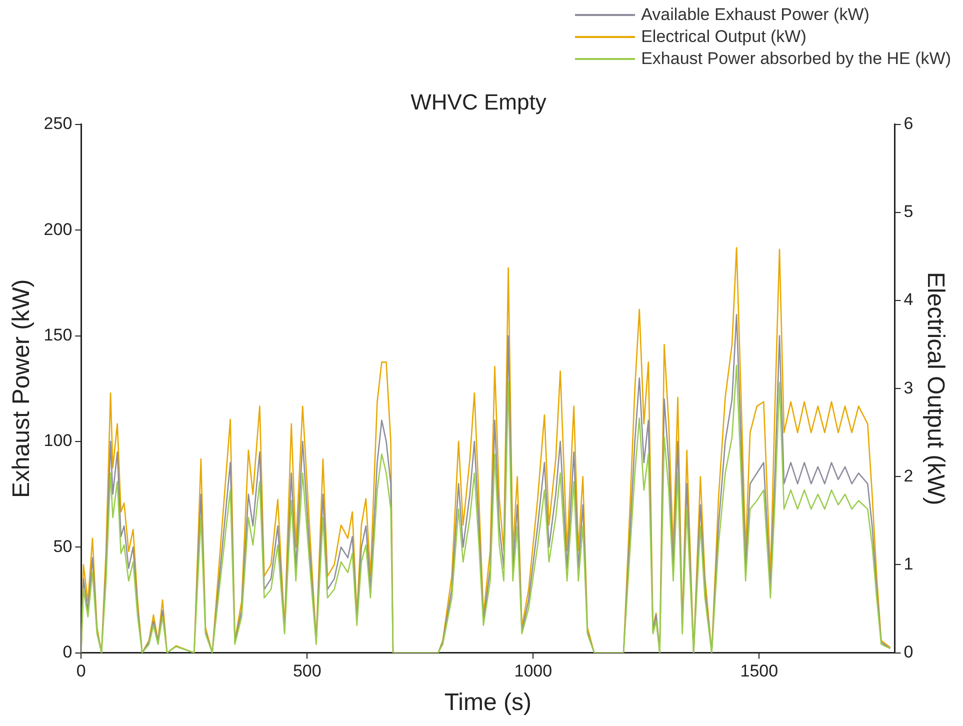 The height and width of the screenshot is (726, 963). Describe the element at coordinates (909, 124) in the screenshot. I see `y2-tick-label: 6` at that location.